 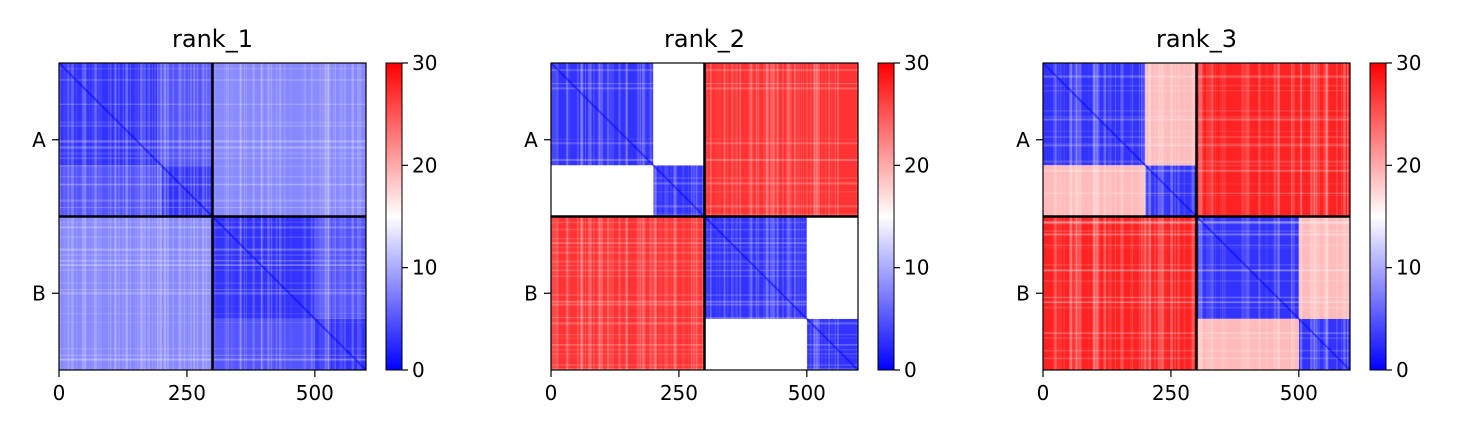 I want to click on chart-title: rank_3, so click(x=1196, y=39).